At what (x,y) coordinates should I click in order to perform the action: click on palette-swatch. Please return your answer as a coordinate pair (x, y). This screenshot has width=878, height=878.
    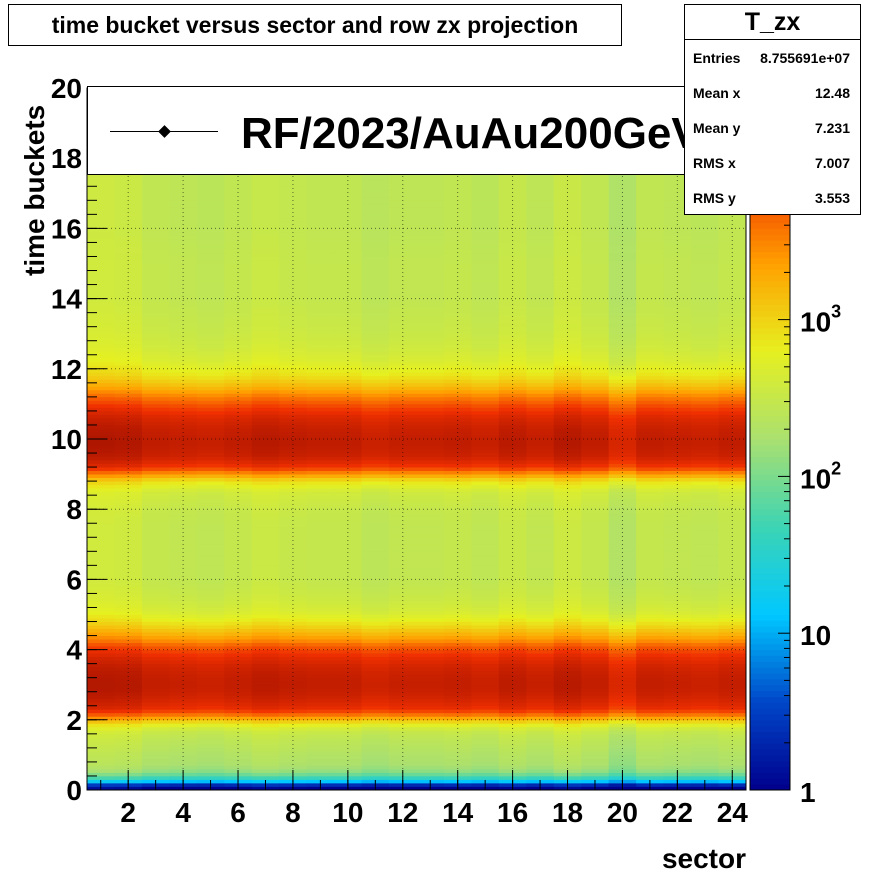
    Looking at the image, I should click on (770, 553).